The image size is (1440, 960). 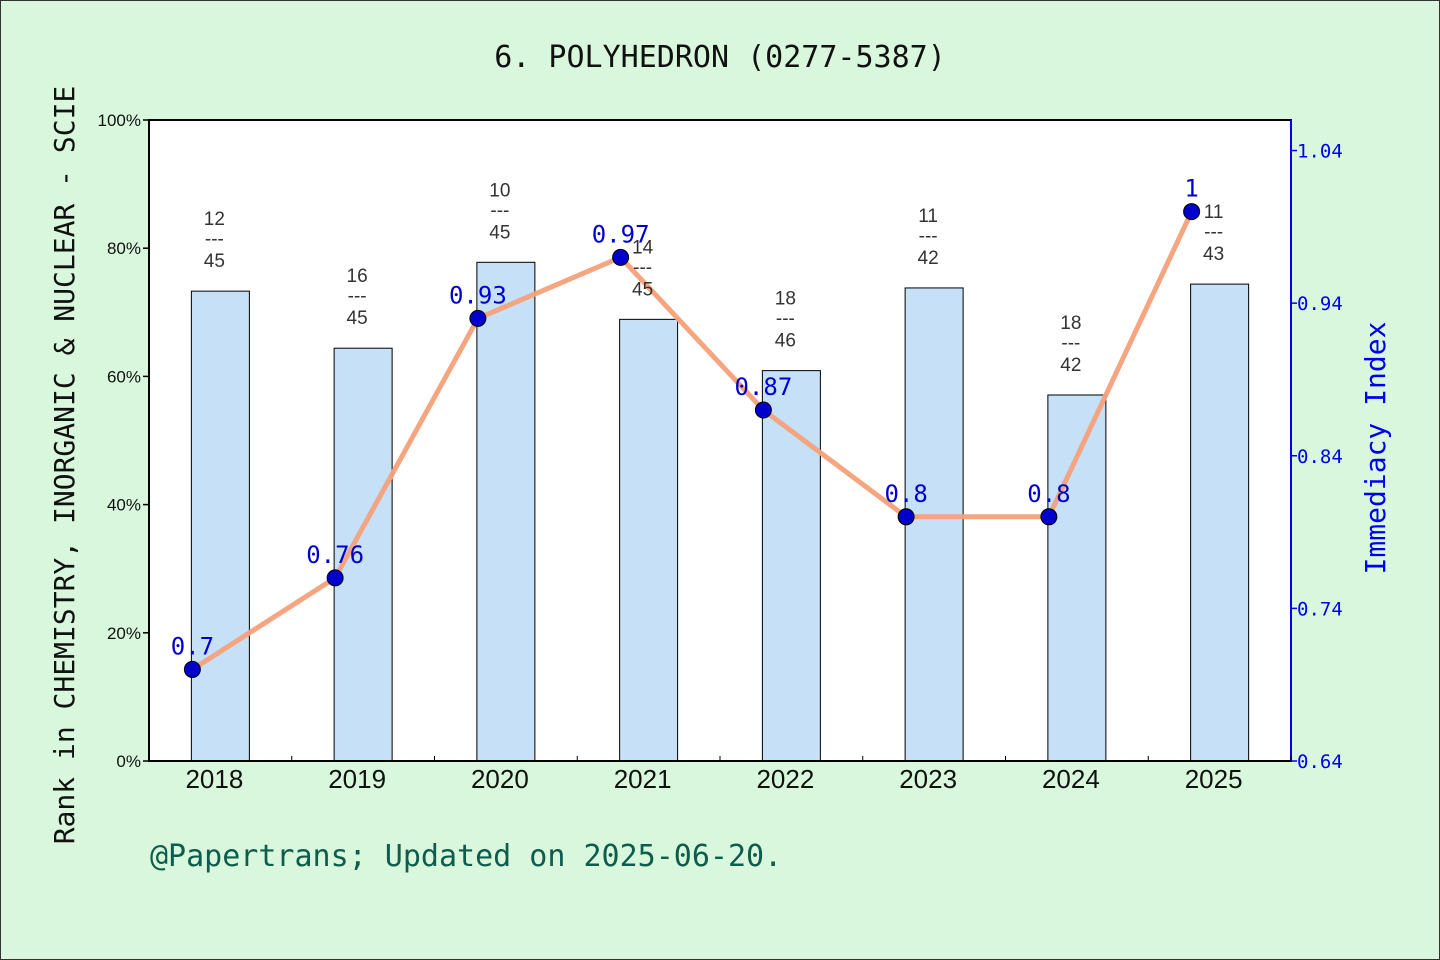 What do you see at coordinates (1070, 365) in the screenshot?
I see `rank-total-2024: 42` at bounding box center [1070, 365].